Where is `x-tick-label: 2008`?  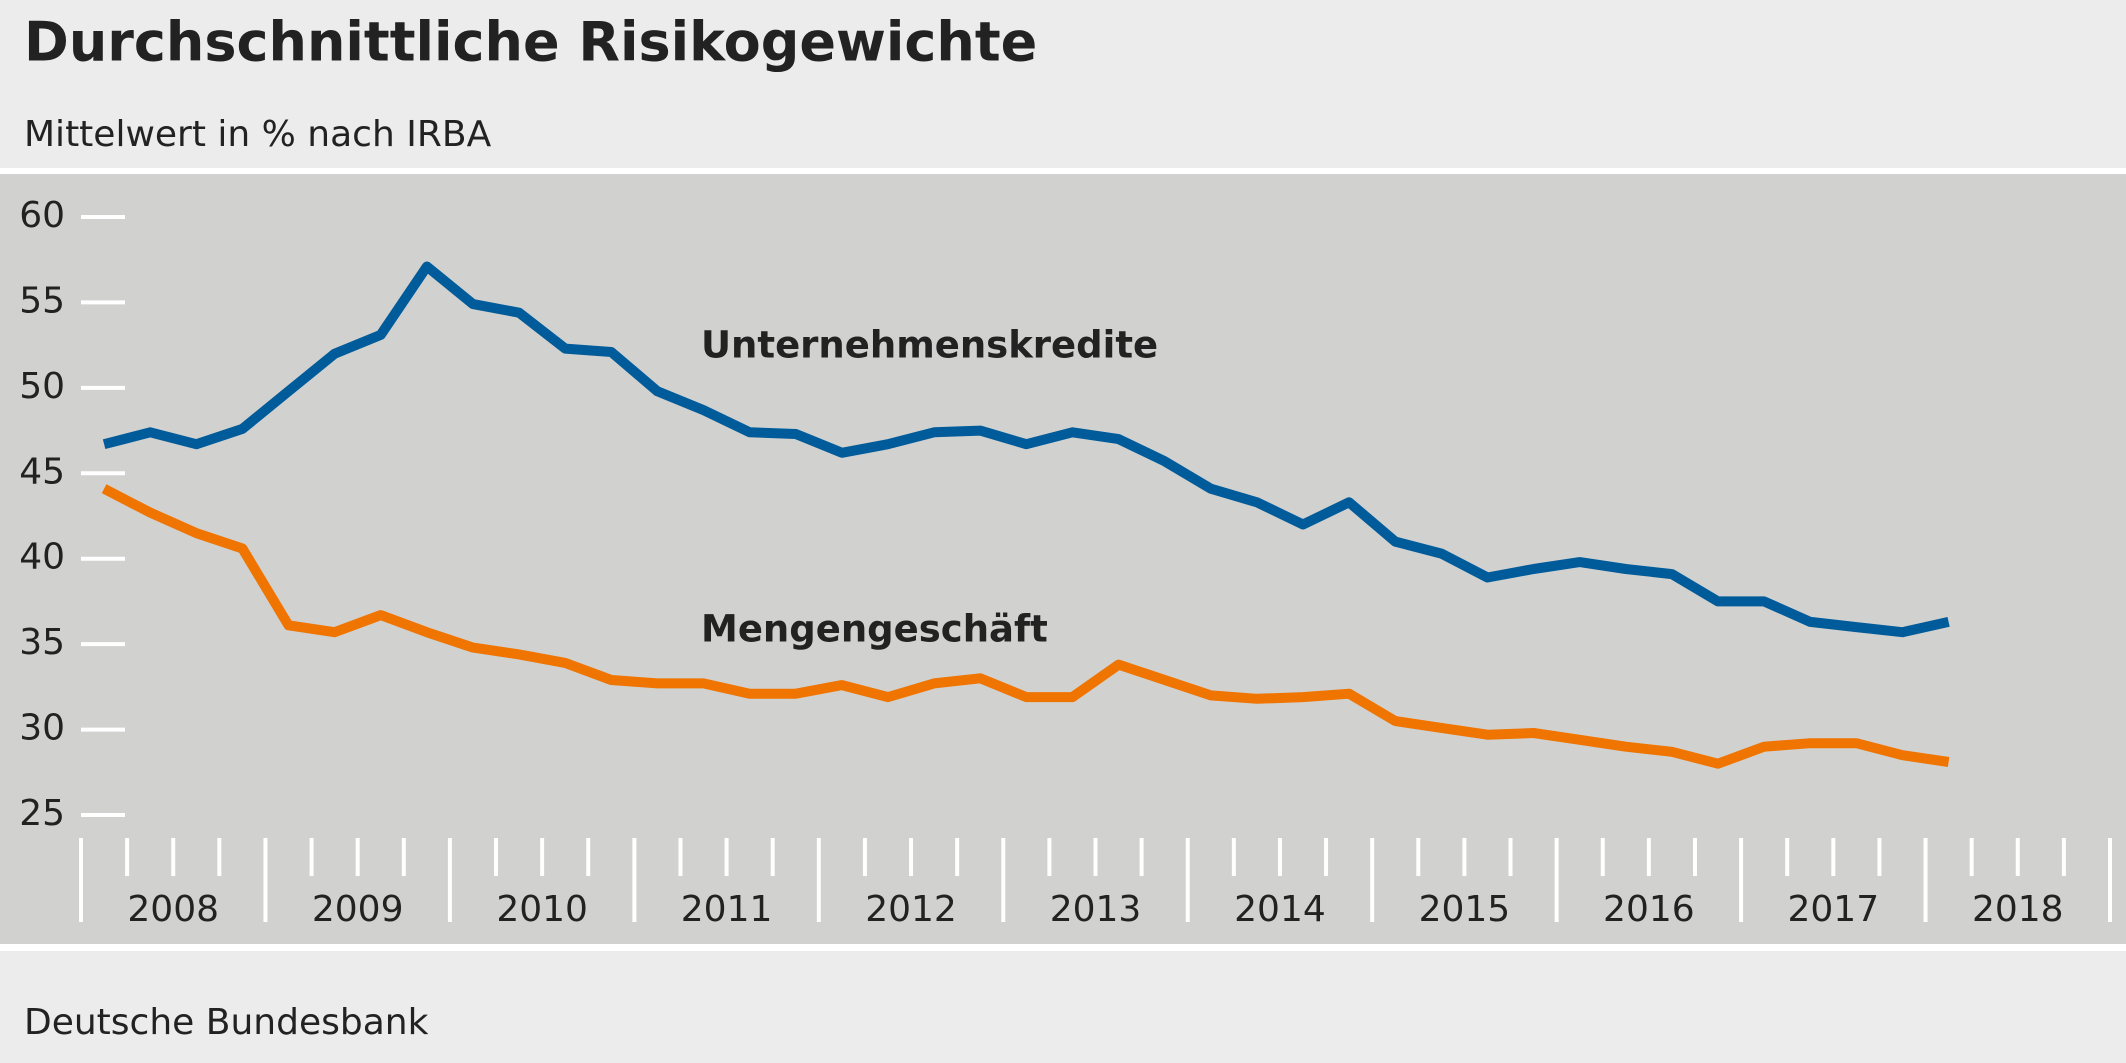 x-tick-label: 2008 is located at coordinates (173, 909).